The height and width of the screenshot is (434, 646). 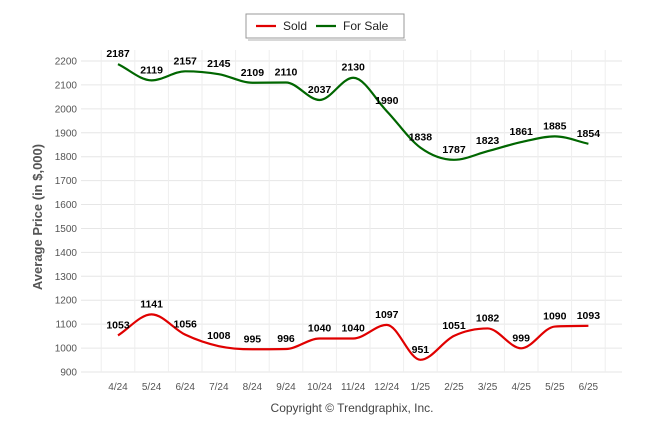 What do you see at coordinates (325, 27) in the screenshot?
I see `legend: Sold For Sale` at bounding box center [325, 27].